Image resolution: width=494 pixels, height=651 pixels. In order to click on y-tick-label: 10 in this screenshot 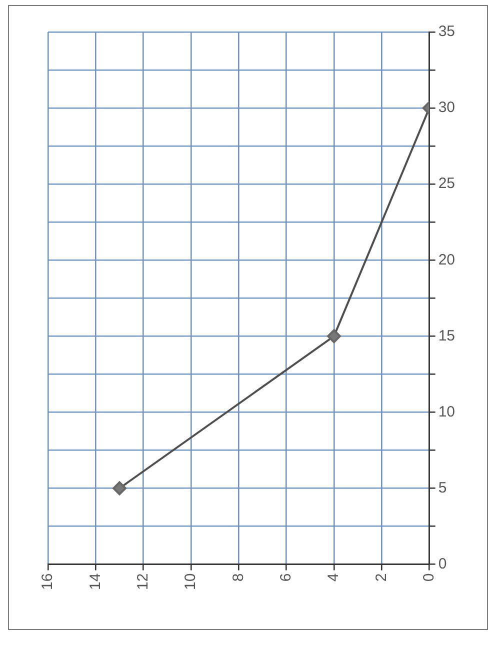, I will do `click(447, 411)`.